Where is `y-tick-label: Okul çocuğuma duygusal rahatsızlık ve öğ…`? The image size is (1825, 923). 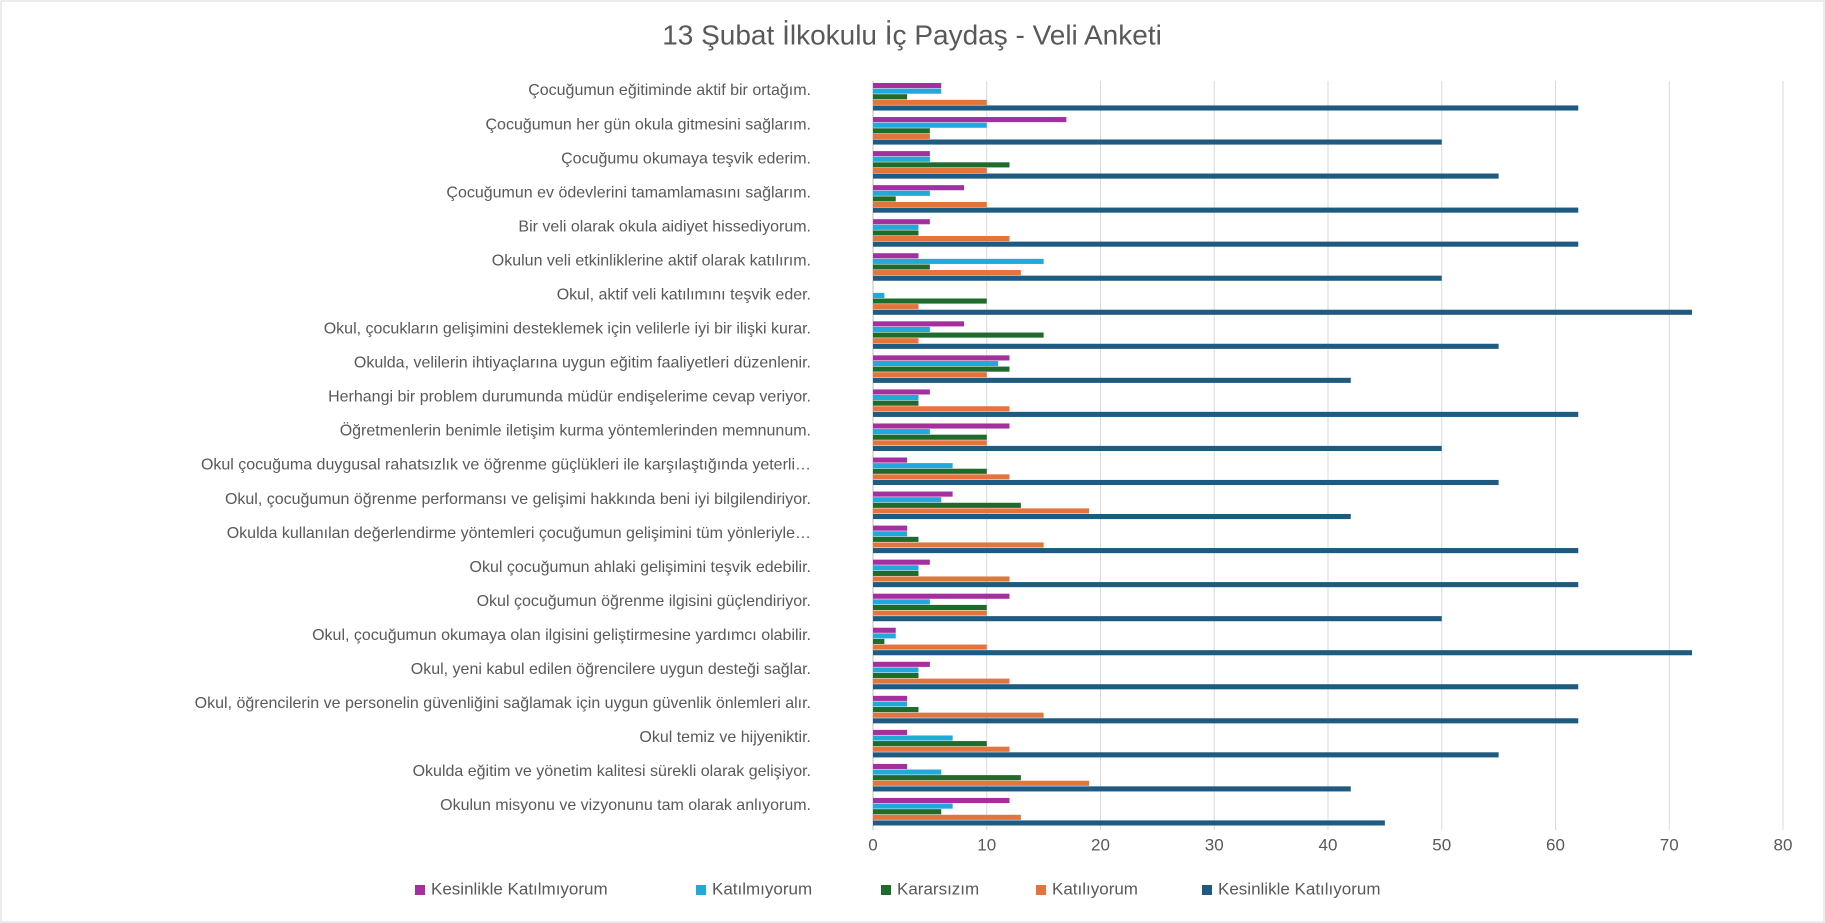 y-tick-label: Okul çocuğuma duygusal rahatsızlık ve öğ… is located at coordinates (506, 465).